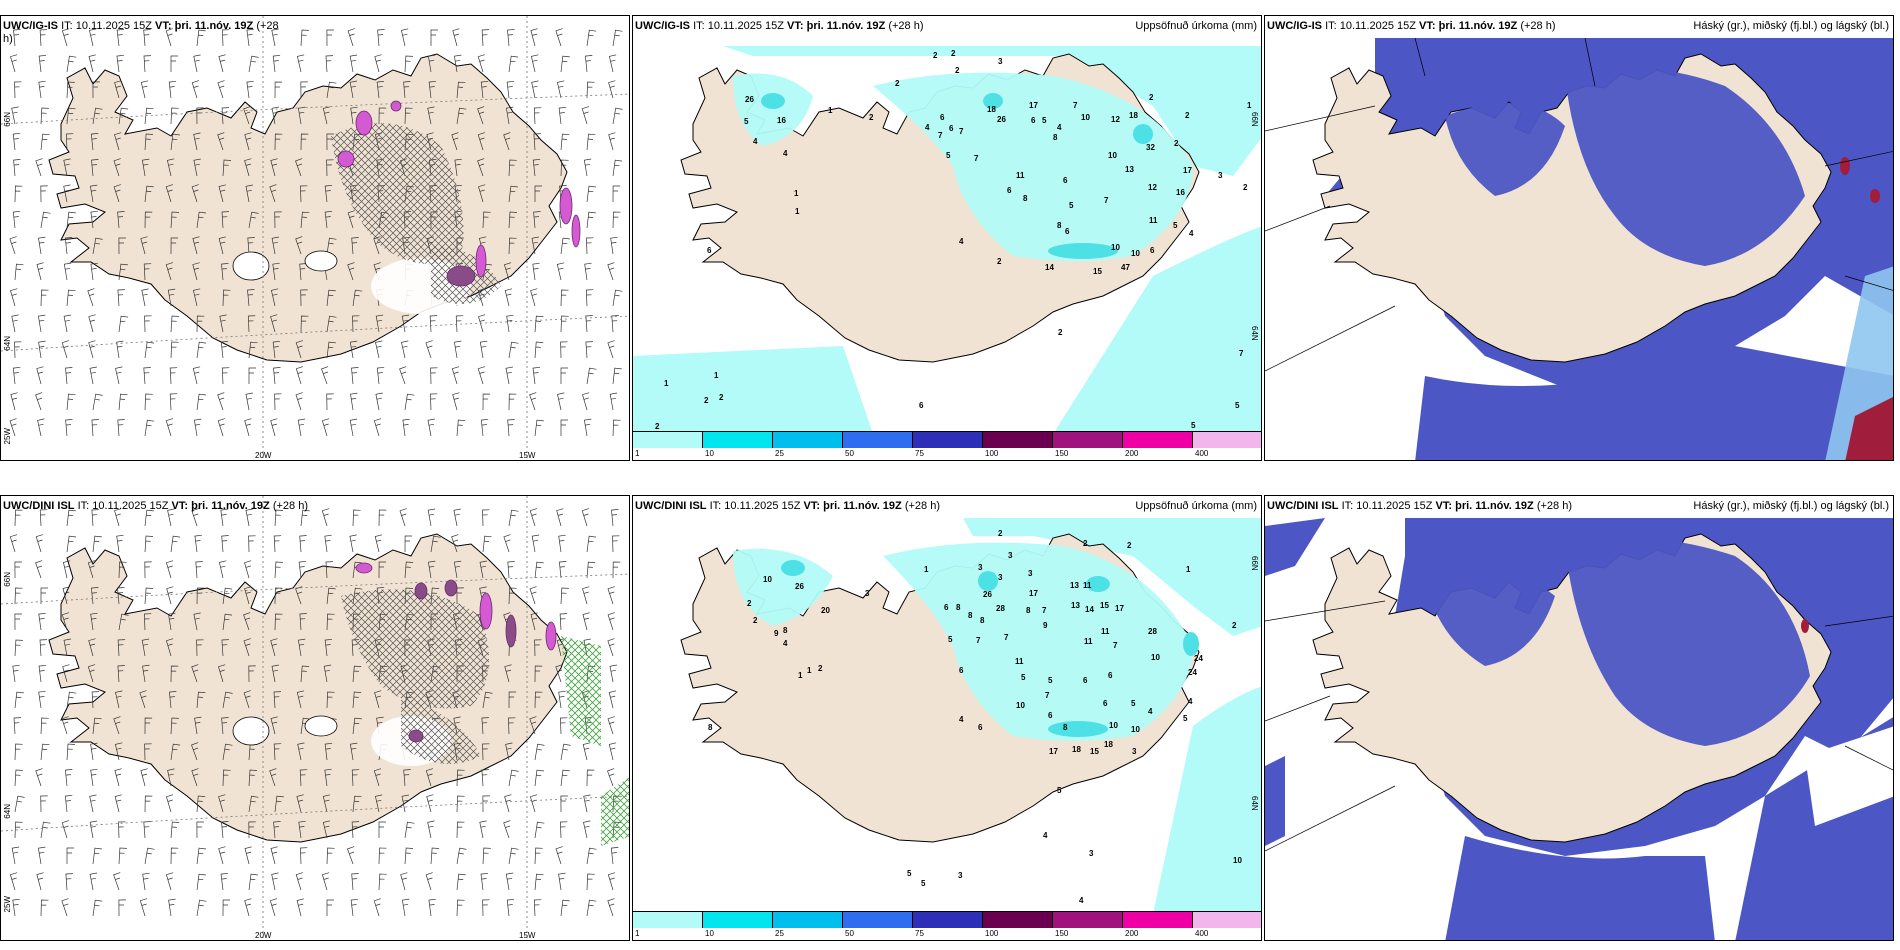 The height and width of the screenshot is (950, 1900). I want to click on lat-right-64-top: 64N, so click(1254, 333).